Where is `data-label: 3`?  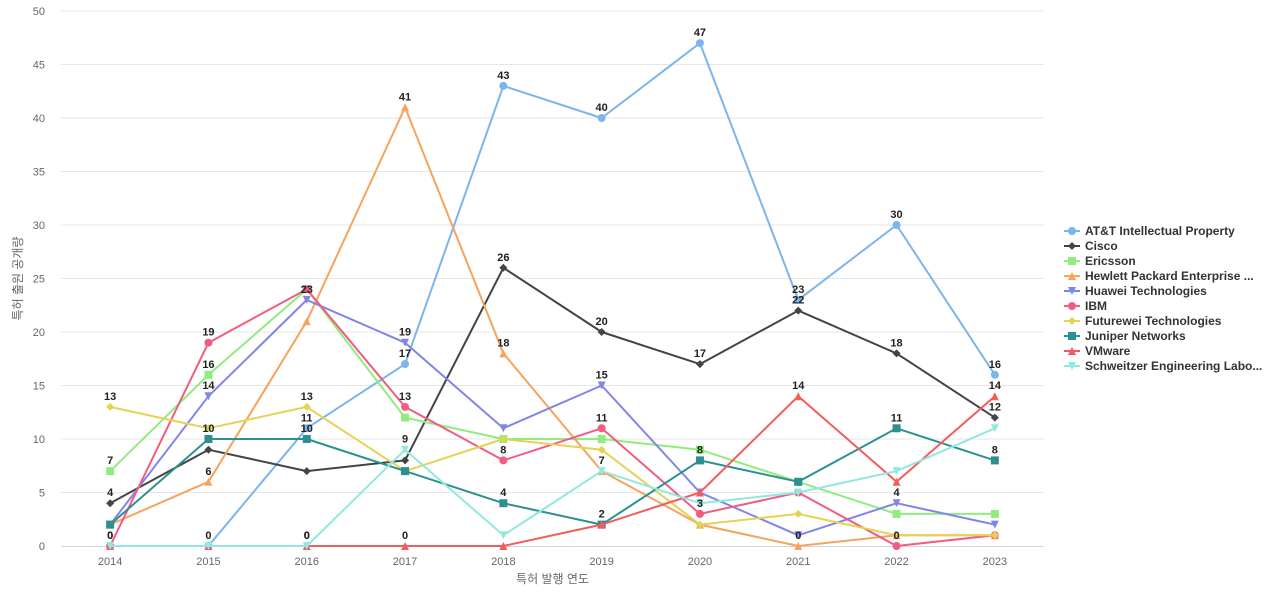 data-label: 3 is located at coordinates (700, 504).